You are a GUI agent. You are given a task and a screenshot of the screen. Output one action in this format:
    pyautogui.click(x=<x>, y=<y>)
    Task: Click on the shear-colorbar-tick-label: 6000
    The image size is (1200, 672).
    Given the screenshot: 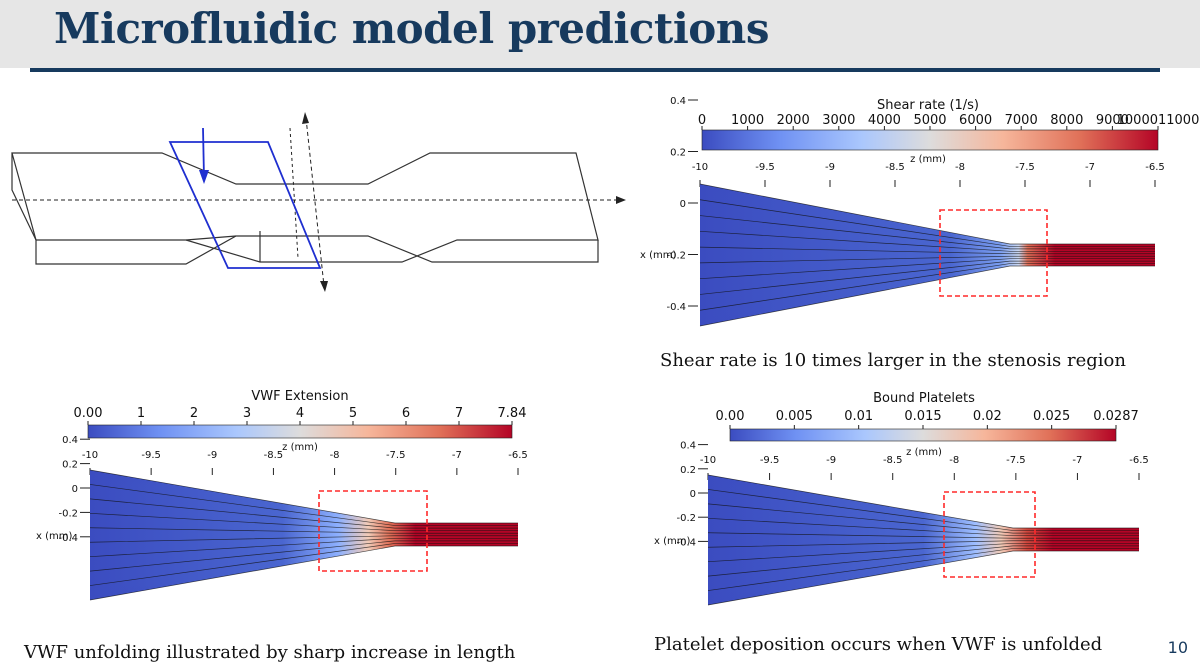 What is the action you would take?
    pyautogui.click(x=975, y=120)
    